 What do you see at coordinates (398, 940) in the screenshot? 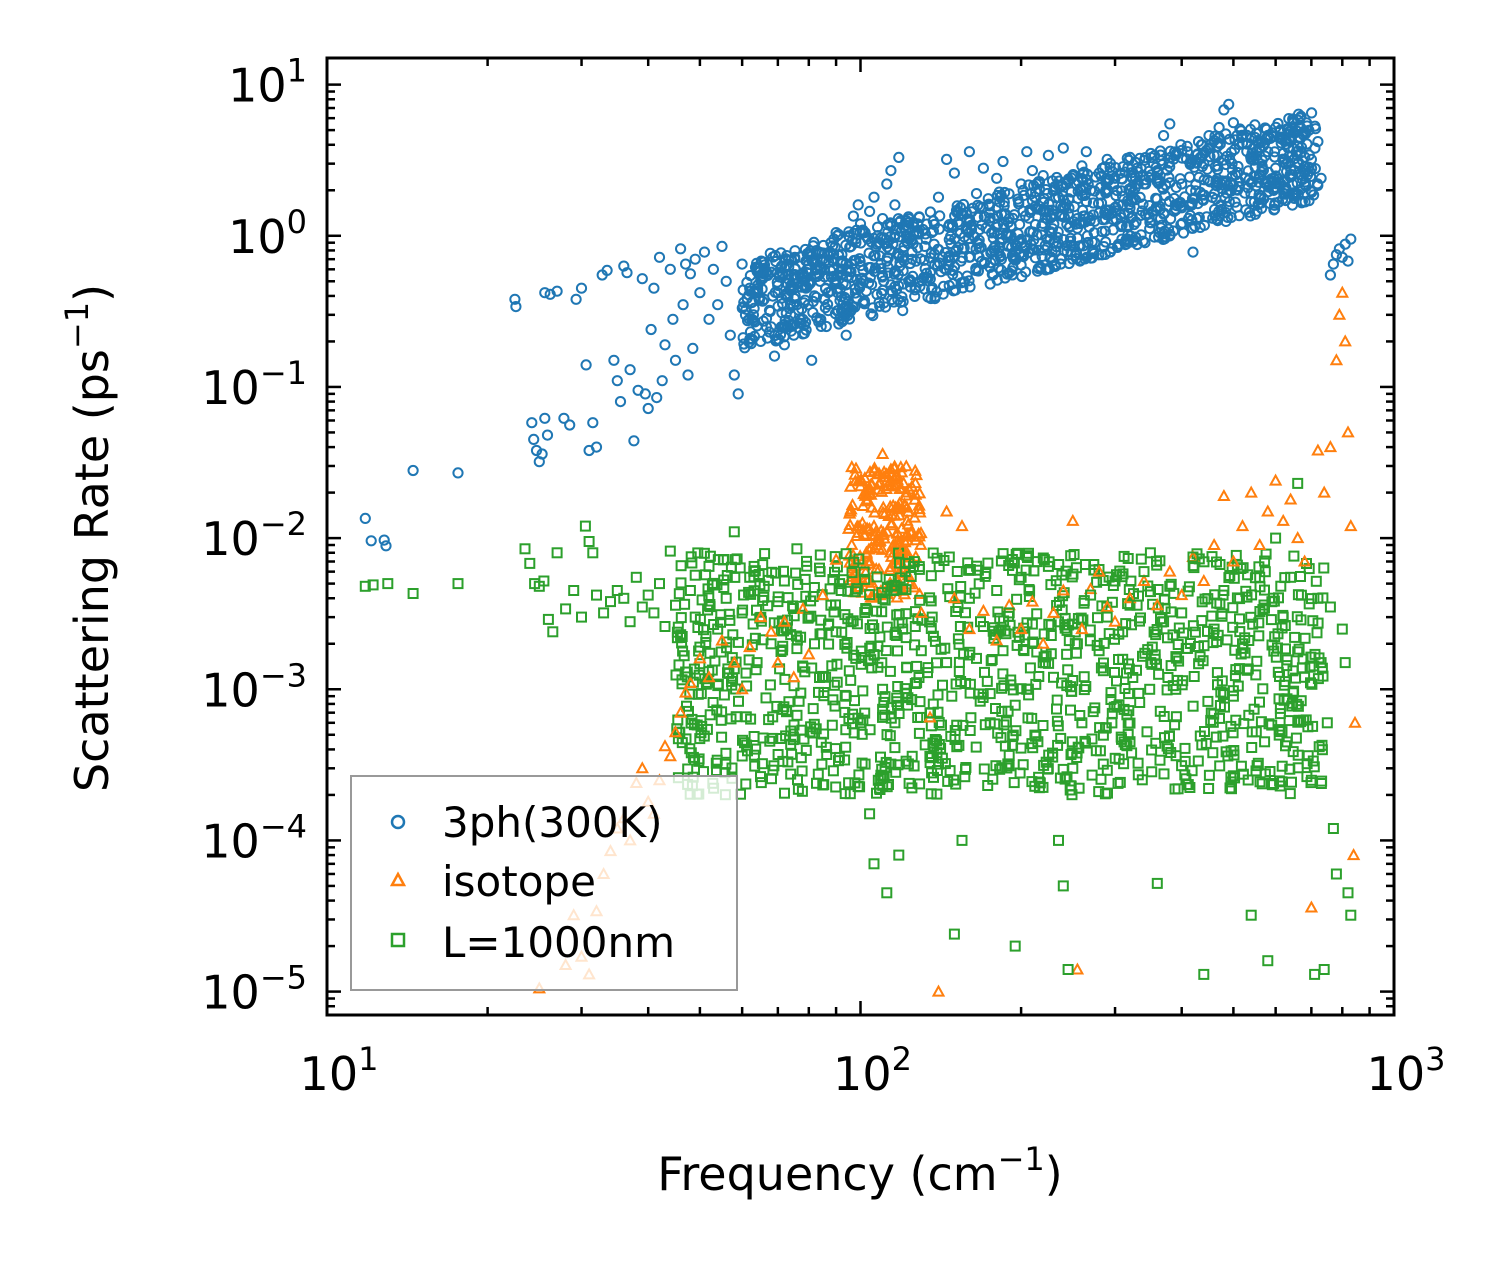
I see `legend-marker-l1000` at bounding box center [398, 940].